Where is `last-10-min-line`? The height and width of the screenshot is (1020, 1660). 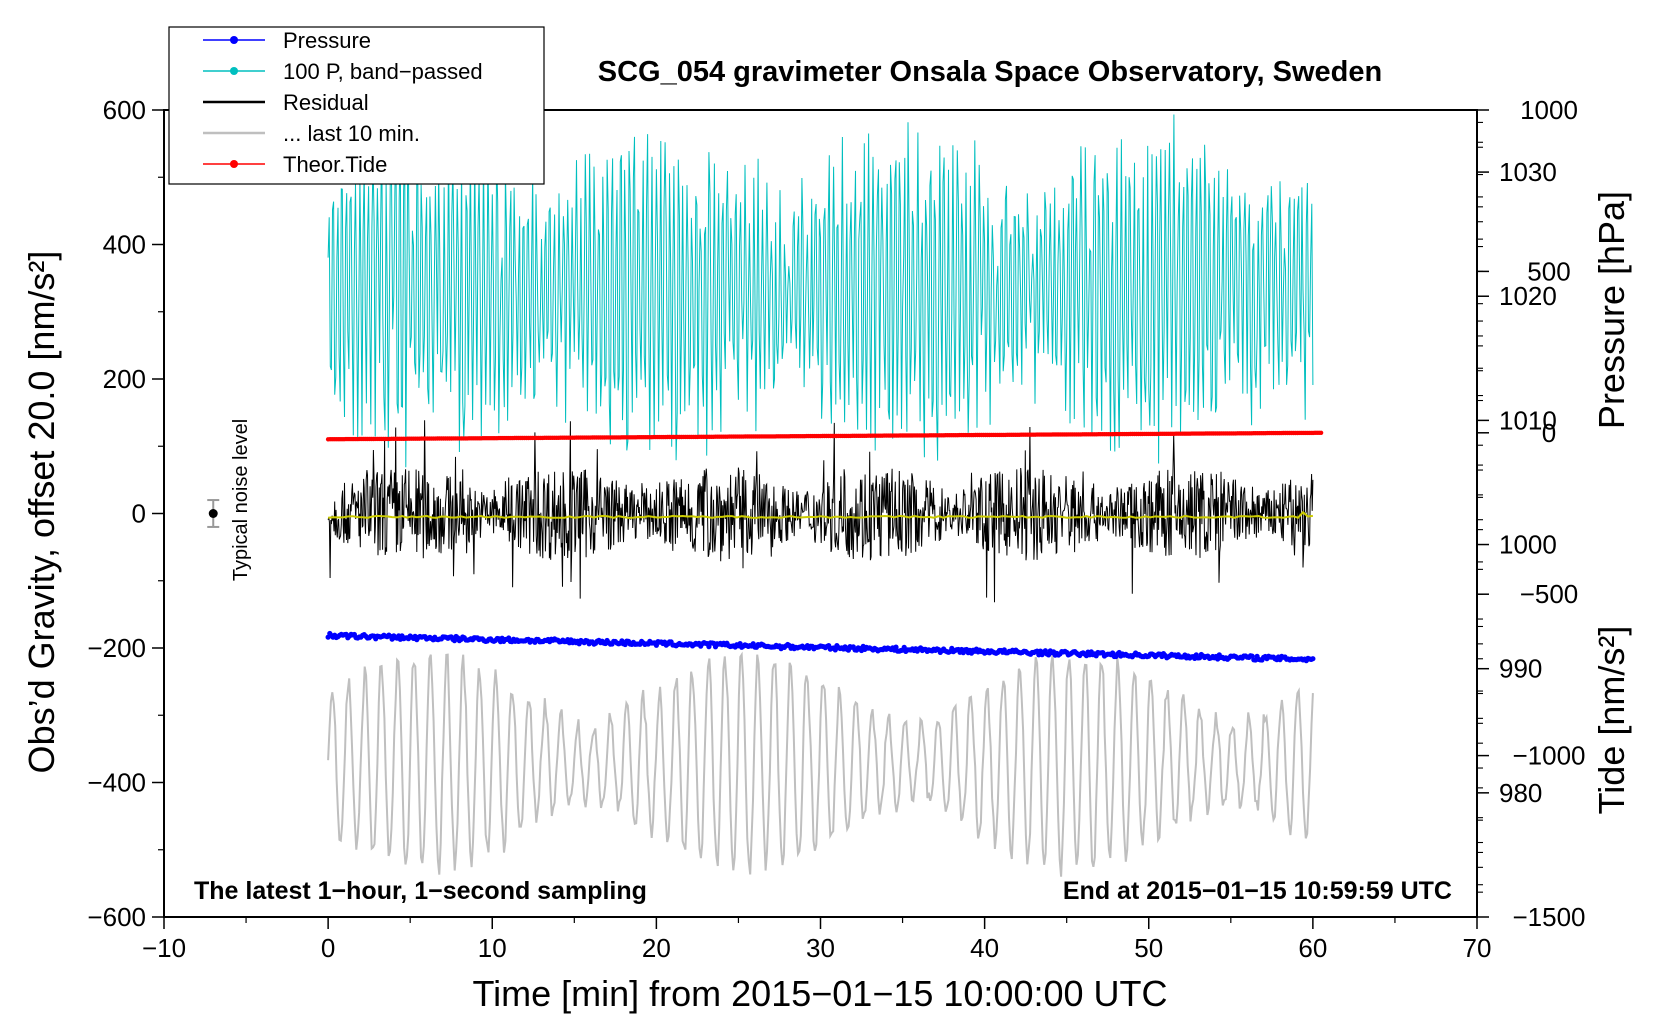 last-10-min-line is located at coordinates (820, 764).